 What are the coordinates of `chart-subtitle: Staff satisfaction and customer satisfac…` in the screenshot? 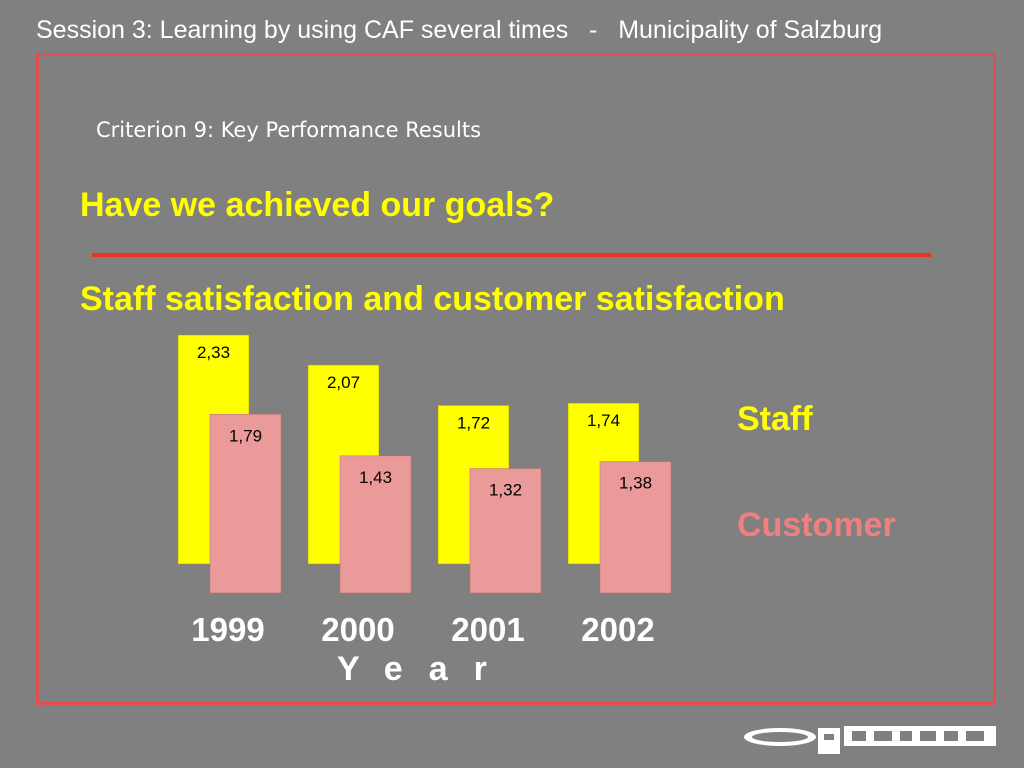 It's located at (432, 299).